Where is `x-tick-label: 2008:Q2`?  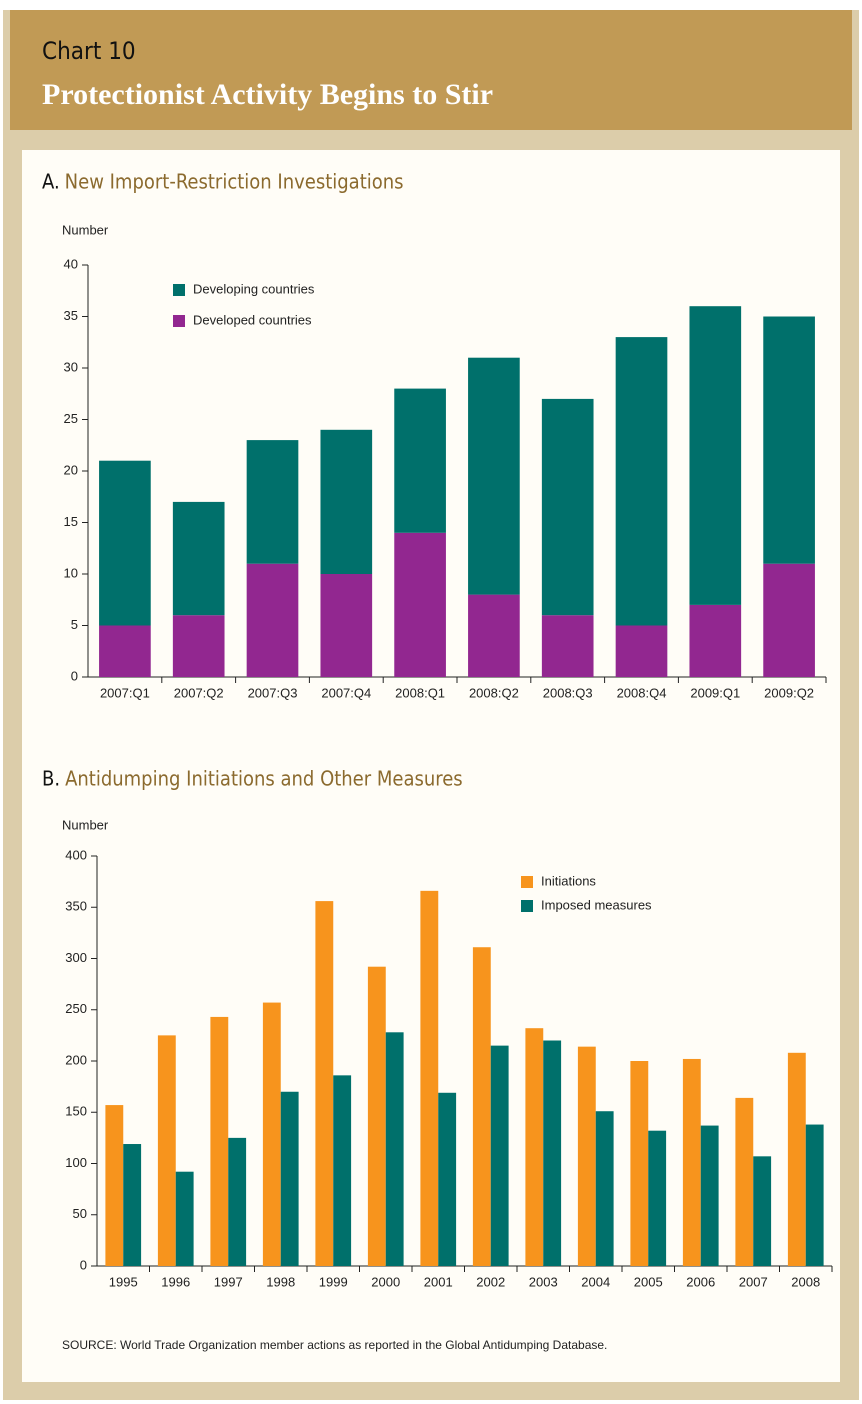
x-tick-label: 2008:Q2 is located at coordinates (494, 692).